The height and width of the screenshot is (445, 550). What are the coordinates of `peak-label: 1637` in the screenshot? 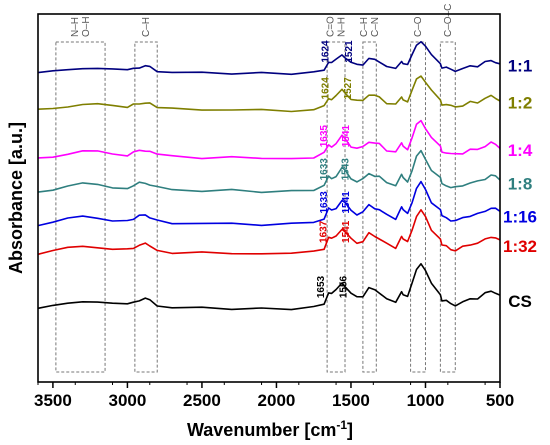 It's located at (324, 231).